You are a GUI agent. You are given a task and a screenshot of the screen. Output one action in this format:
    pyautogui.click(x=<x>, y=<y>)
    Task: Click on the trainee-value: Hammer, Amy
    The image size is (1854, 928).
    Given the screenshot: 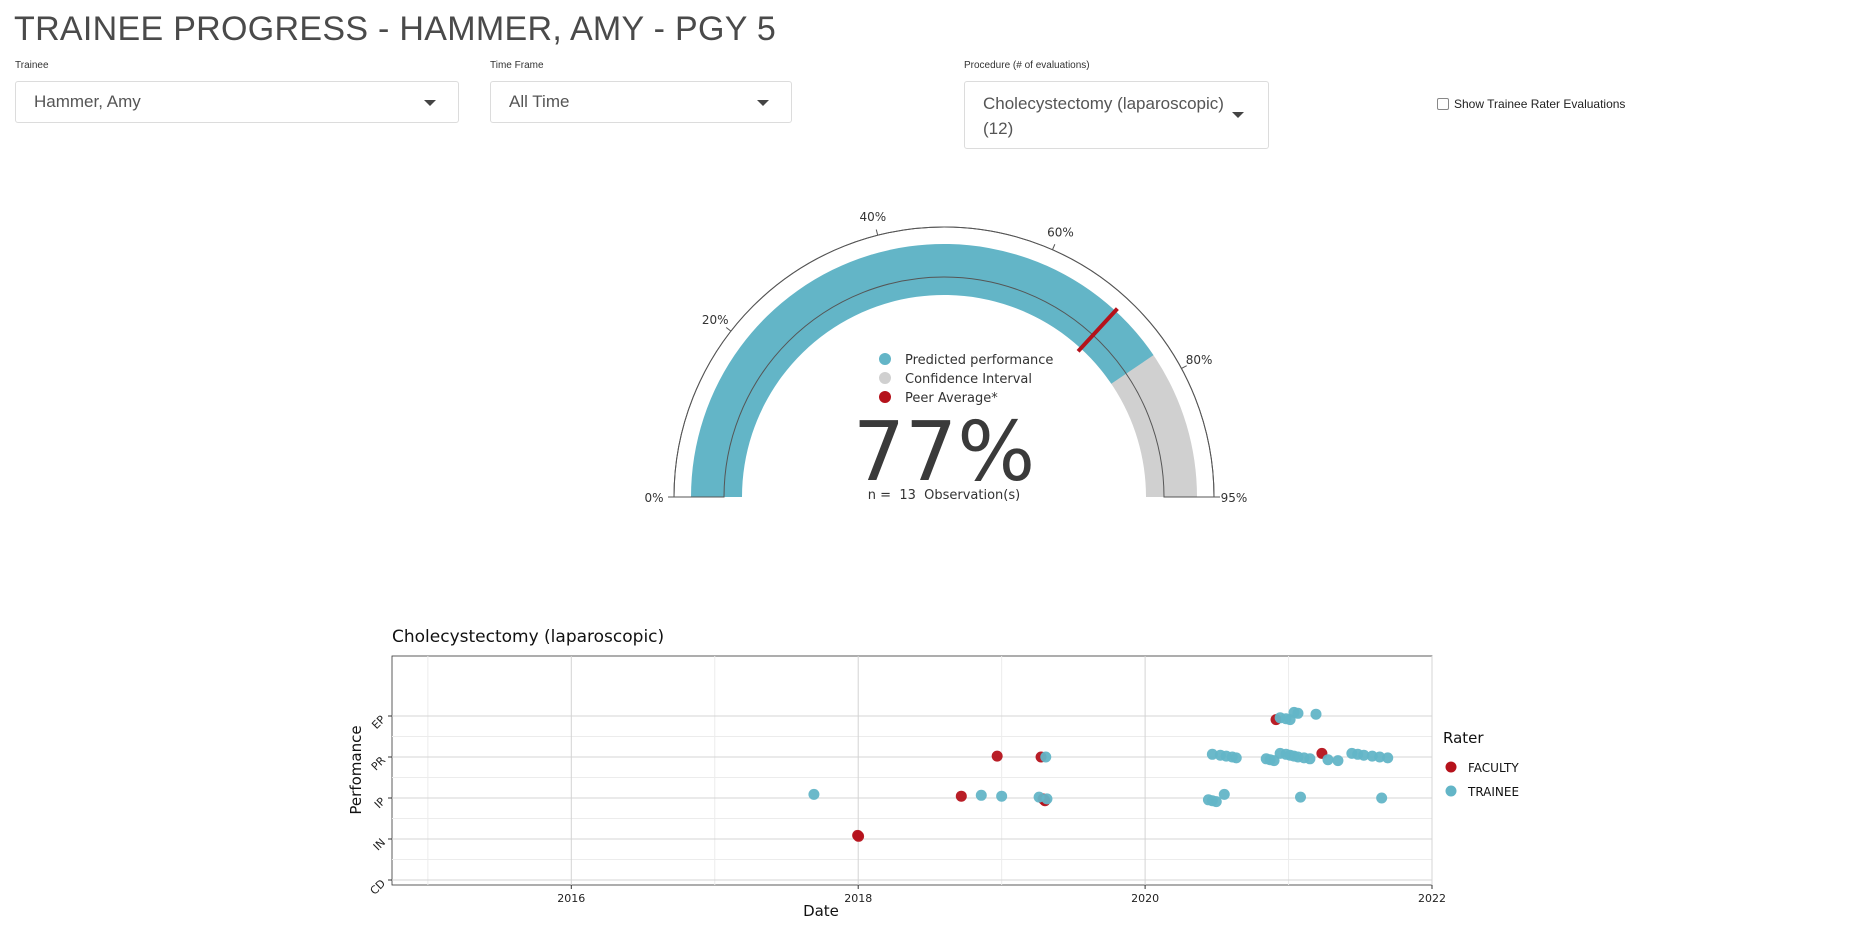 What is the action you would take?
    pyautogui.click(x=87, y=101)
    